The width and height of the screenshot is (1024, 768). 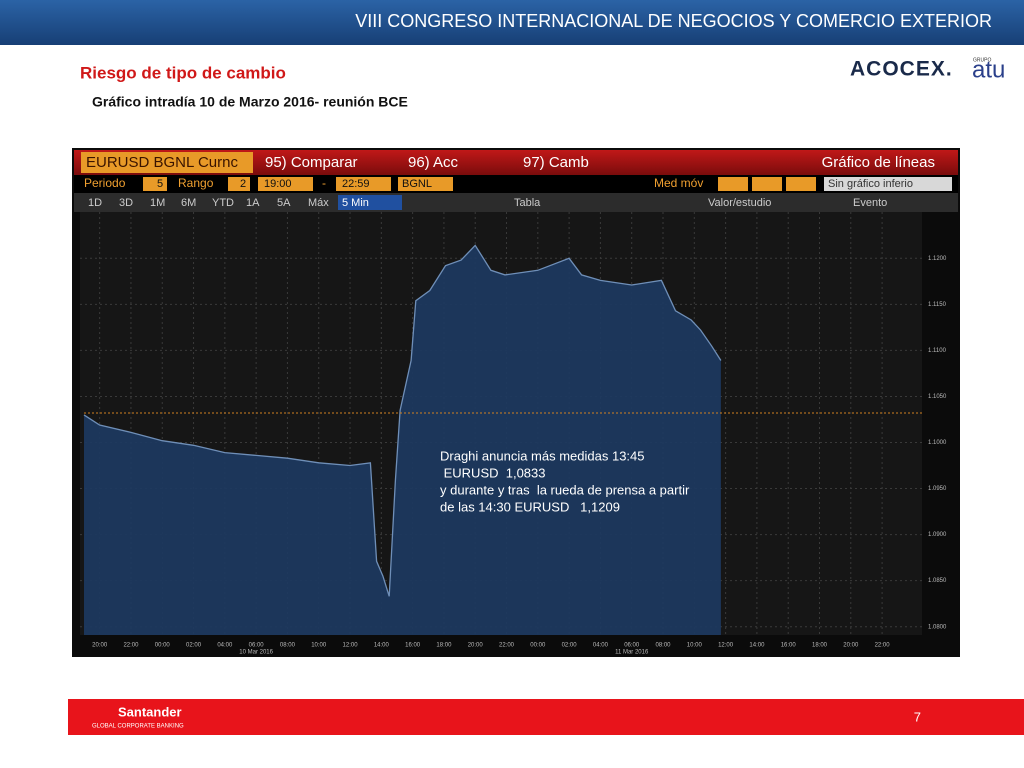 What do you see at coordinates (739, 203) in the screenshot?
I see `tool-button: Valor/estudio` at bounding box center [739, 203].